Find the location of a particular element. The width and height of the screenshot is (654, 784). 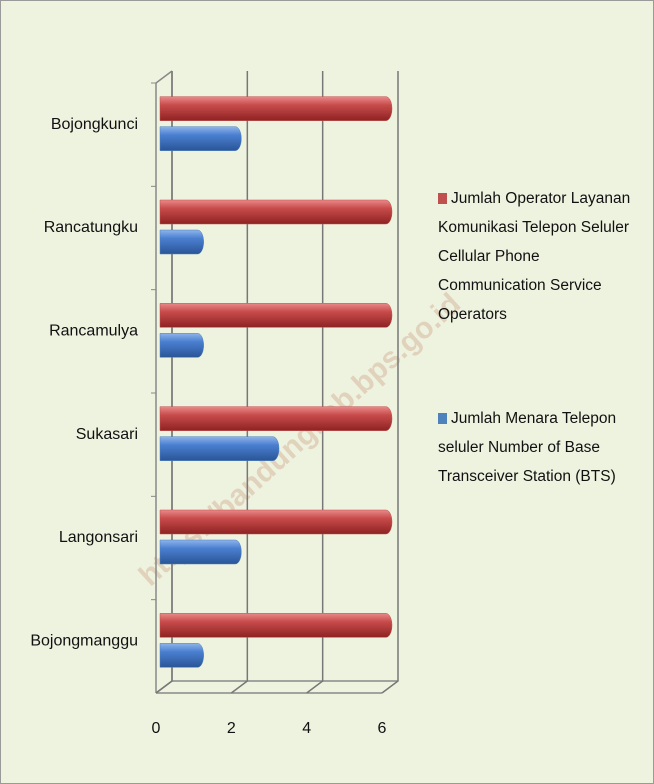

y-tick-label: Rancamulya is located at coordinates (93, 331).